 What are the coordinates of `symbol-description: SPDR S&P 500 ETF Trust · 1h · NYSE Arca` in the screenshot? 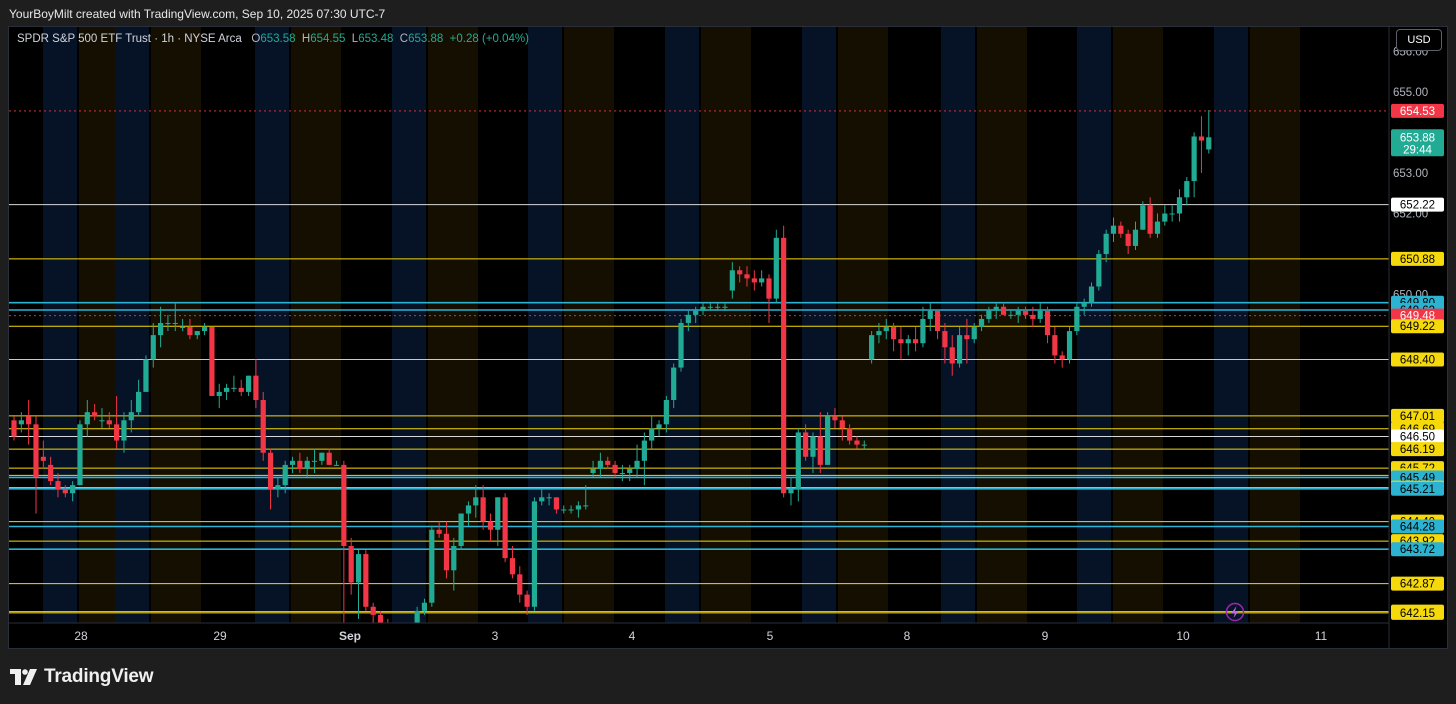 It's located at (129, 39).